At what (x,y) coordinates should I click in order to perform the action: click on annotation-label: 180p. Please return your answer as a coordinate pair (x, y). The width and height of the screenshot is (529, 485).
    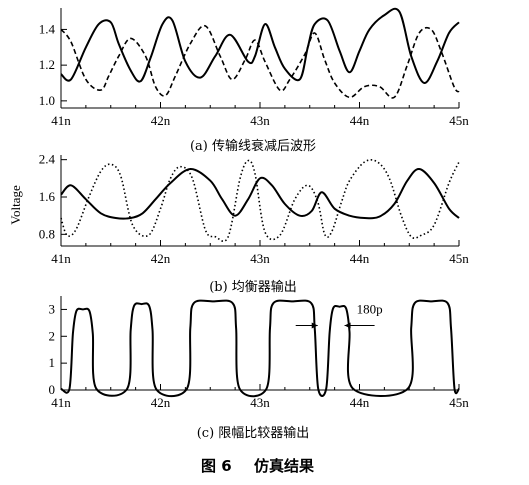
    Looking at the image, I should click on (370, 309).